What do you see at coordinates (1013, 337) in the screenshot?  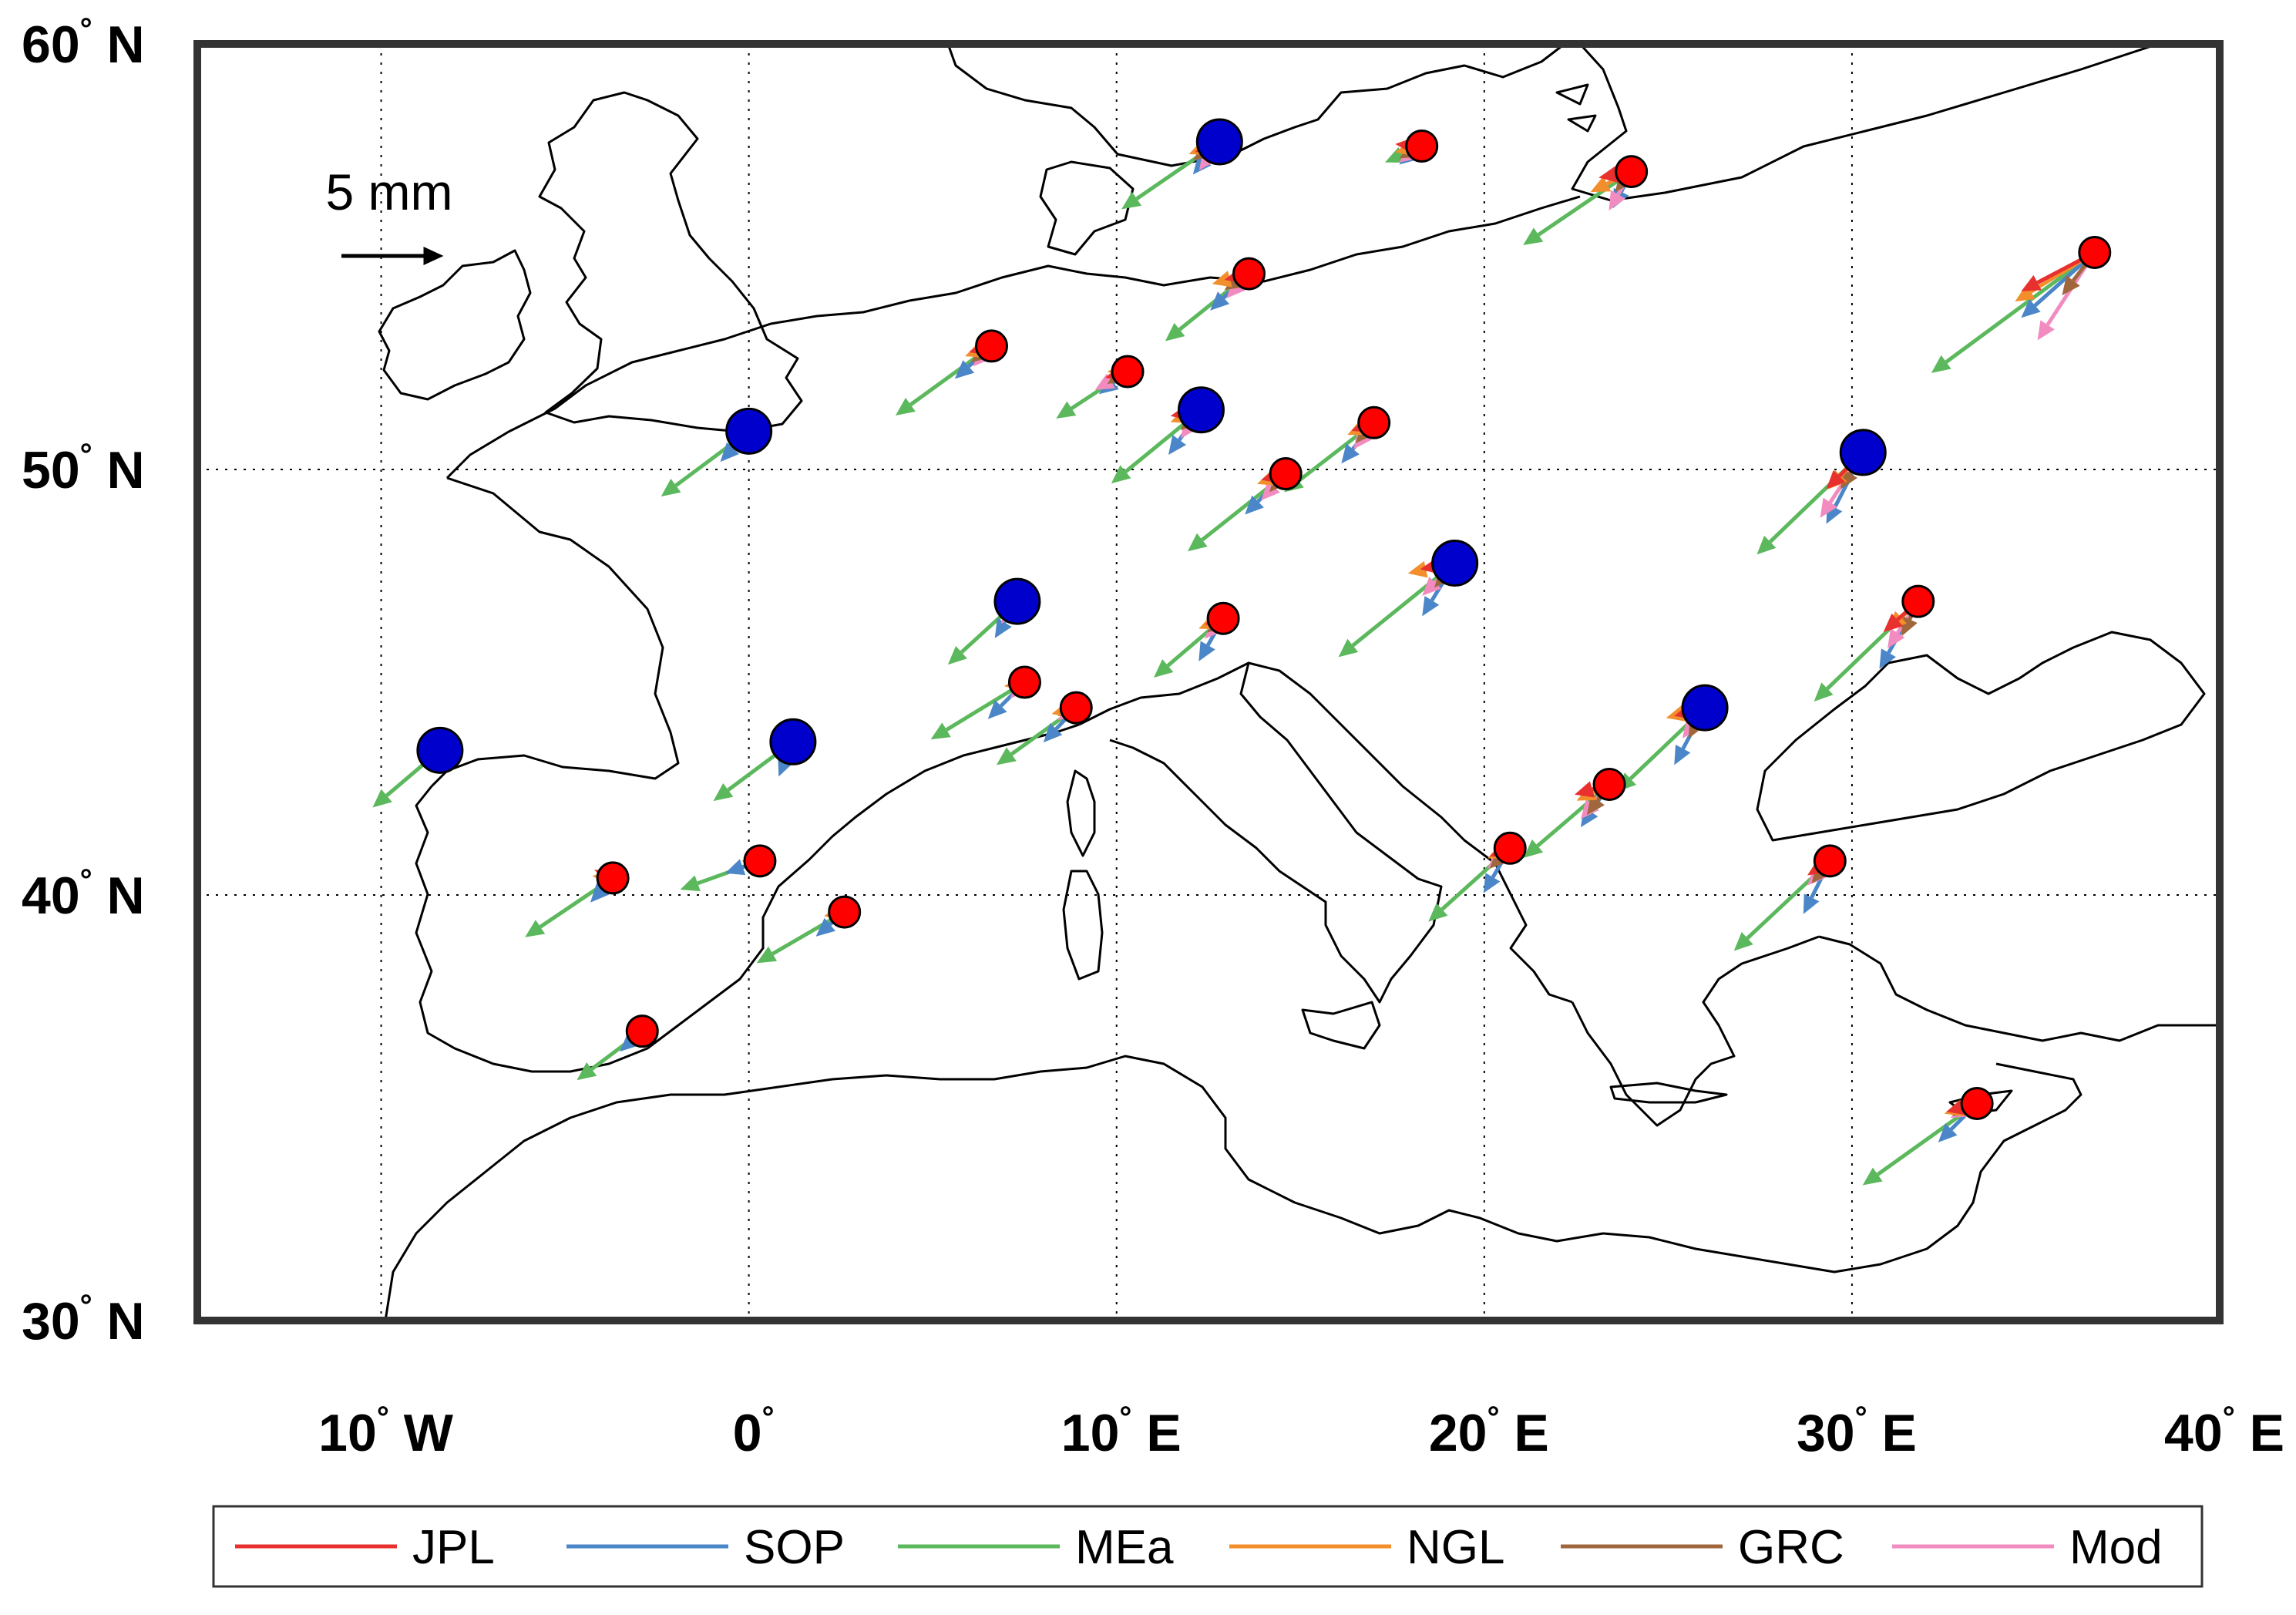 I see `coast-europe-north` at bounding box center [1013, 337].